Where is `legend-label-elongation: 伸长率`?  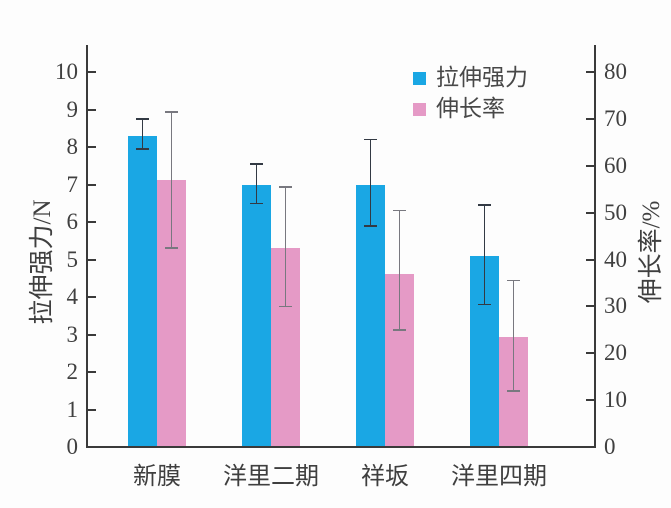 legend-label-elongation: 伸长率 is located at coordinates (470, 108).